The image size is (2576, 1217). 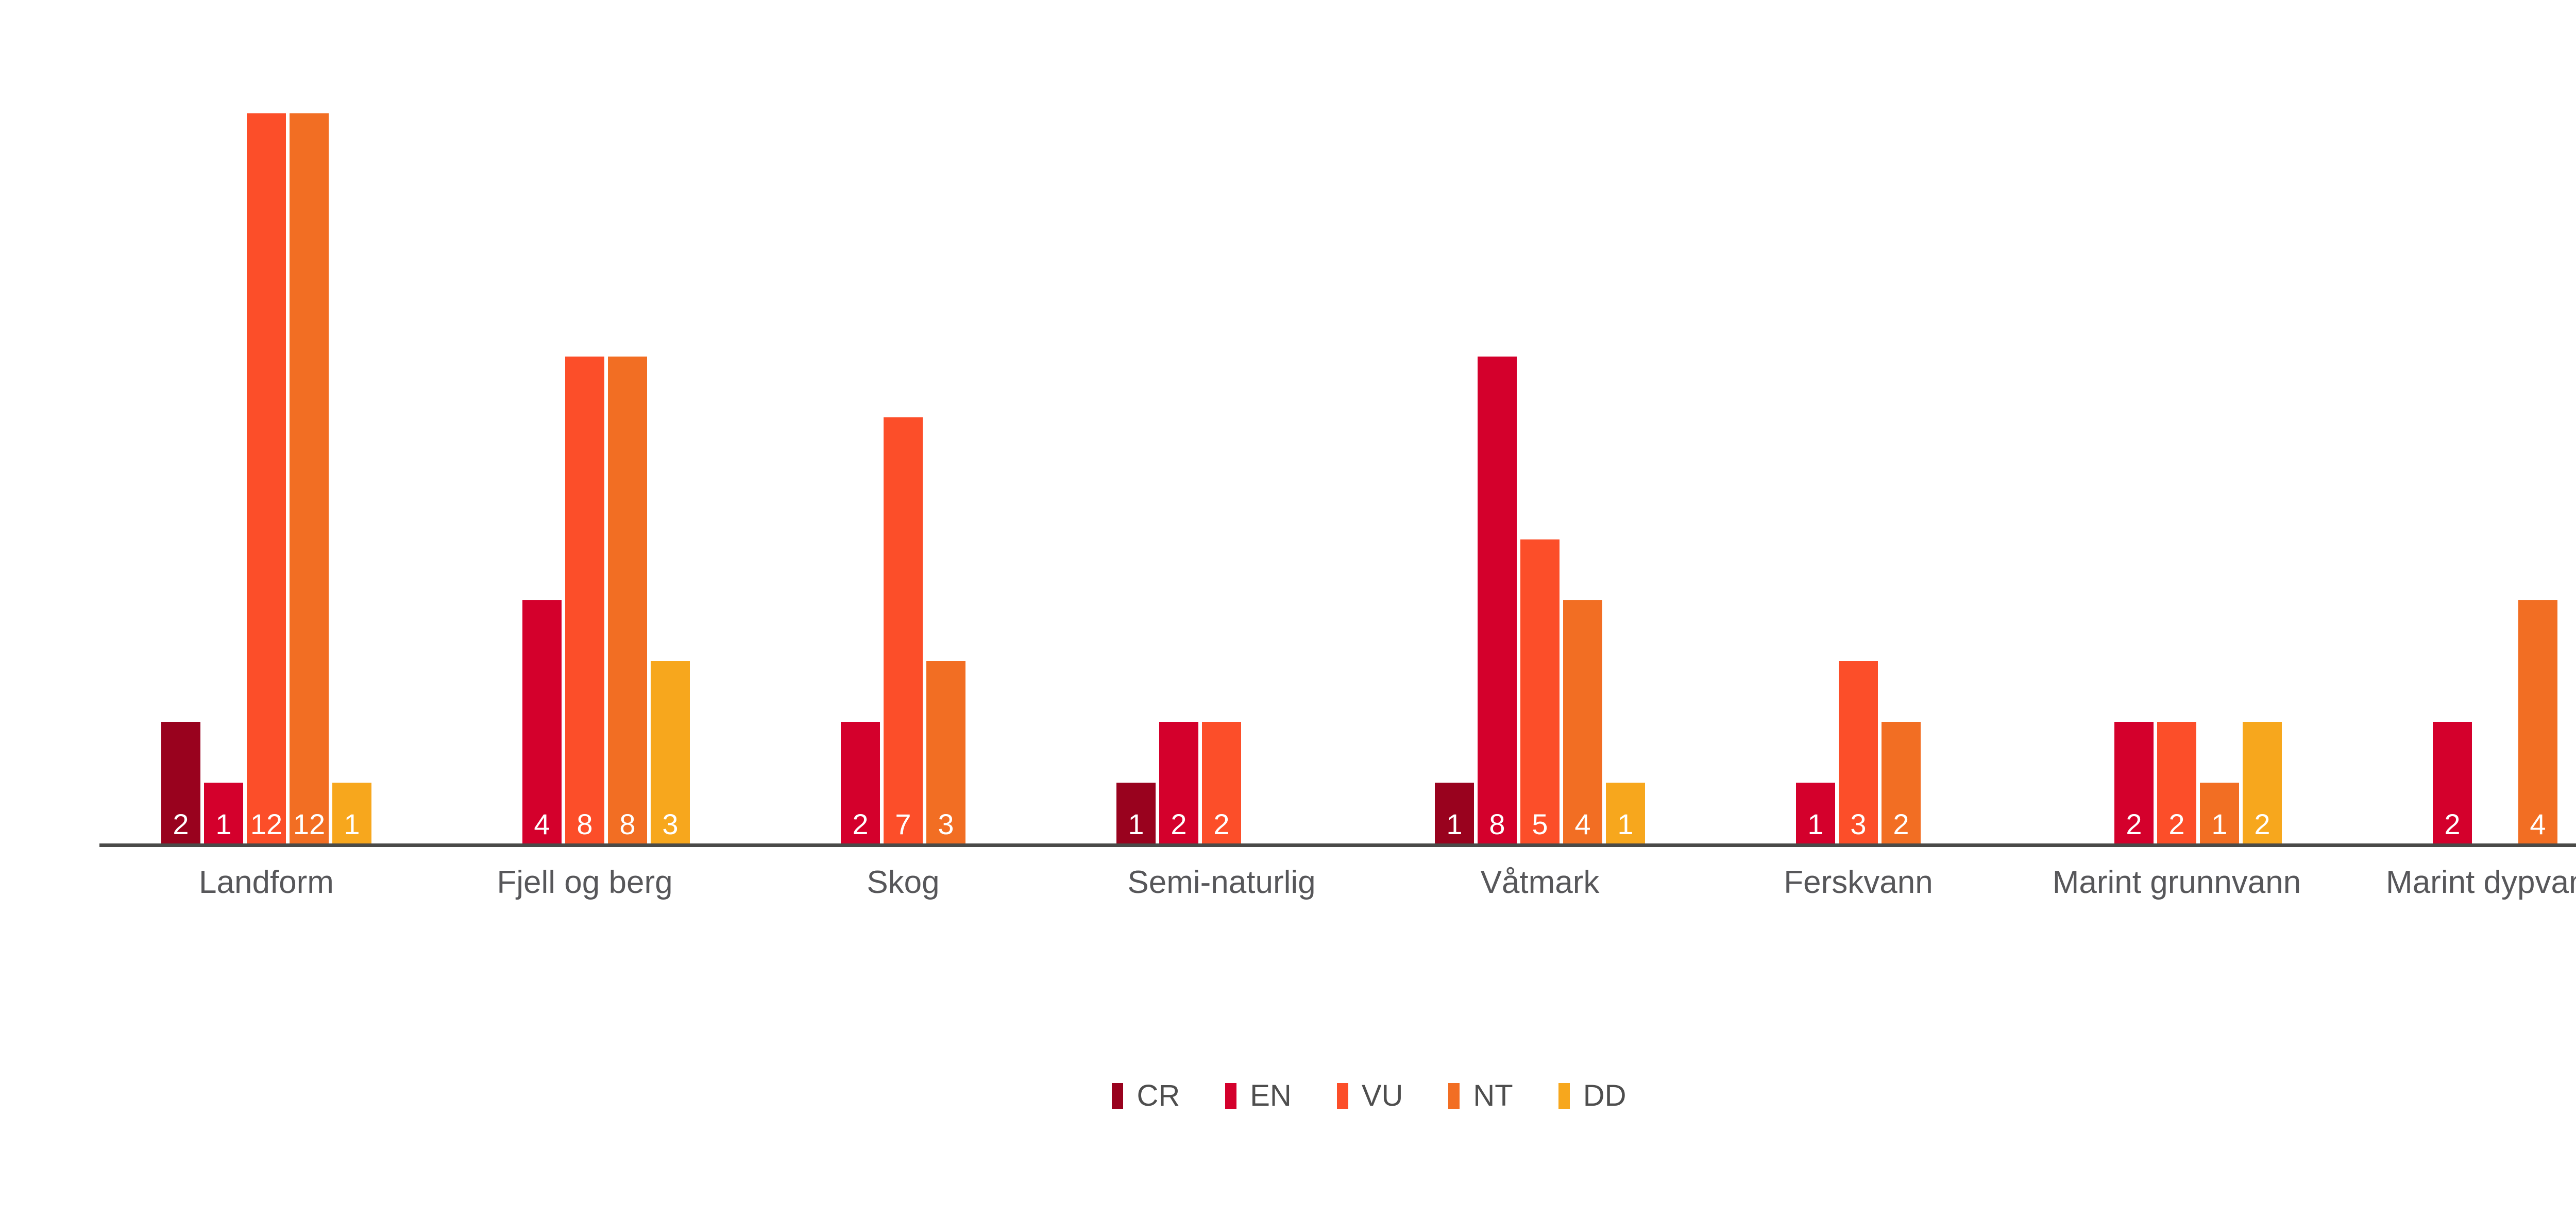 I want to click on bar-slot-en: 4, so click(x=542, y=721).